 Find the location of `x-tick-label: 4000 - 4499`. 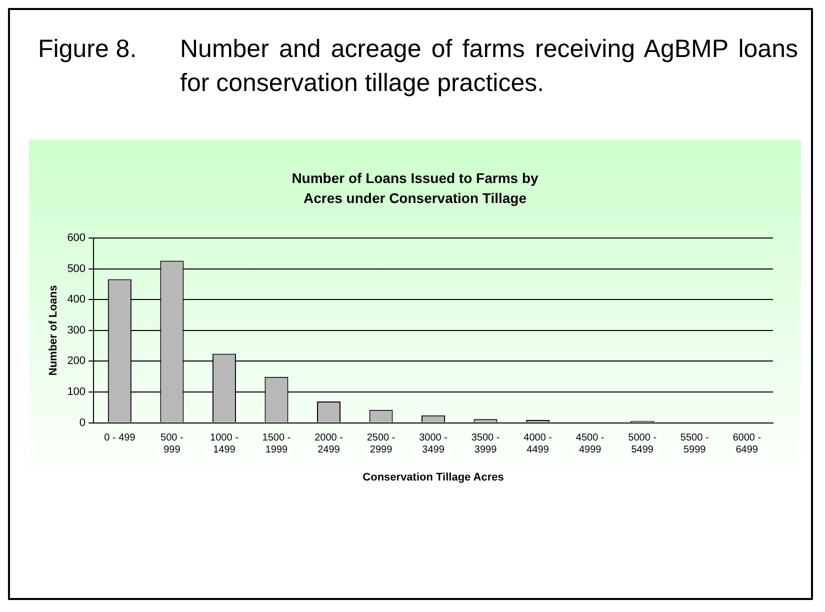

x-tick-label: 4000 - 4499 is located at coordinates (538, 444).